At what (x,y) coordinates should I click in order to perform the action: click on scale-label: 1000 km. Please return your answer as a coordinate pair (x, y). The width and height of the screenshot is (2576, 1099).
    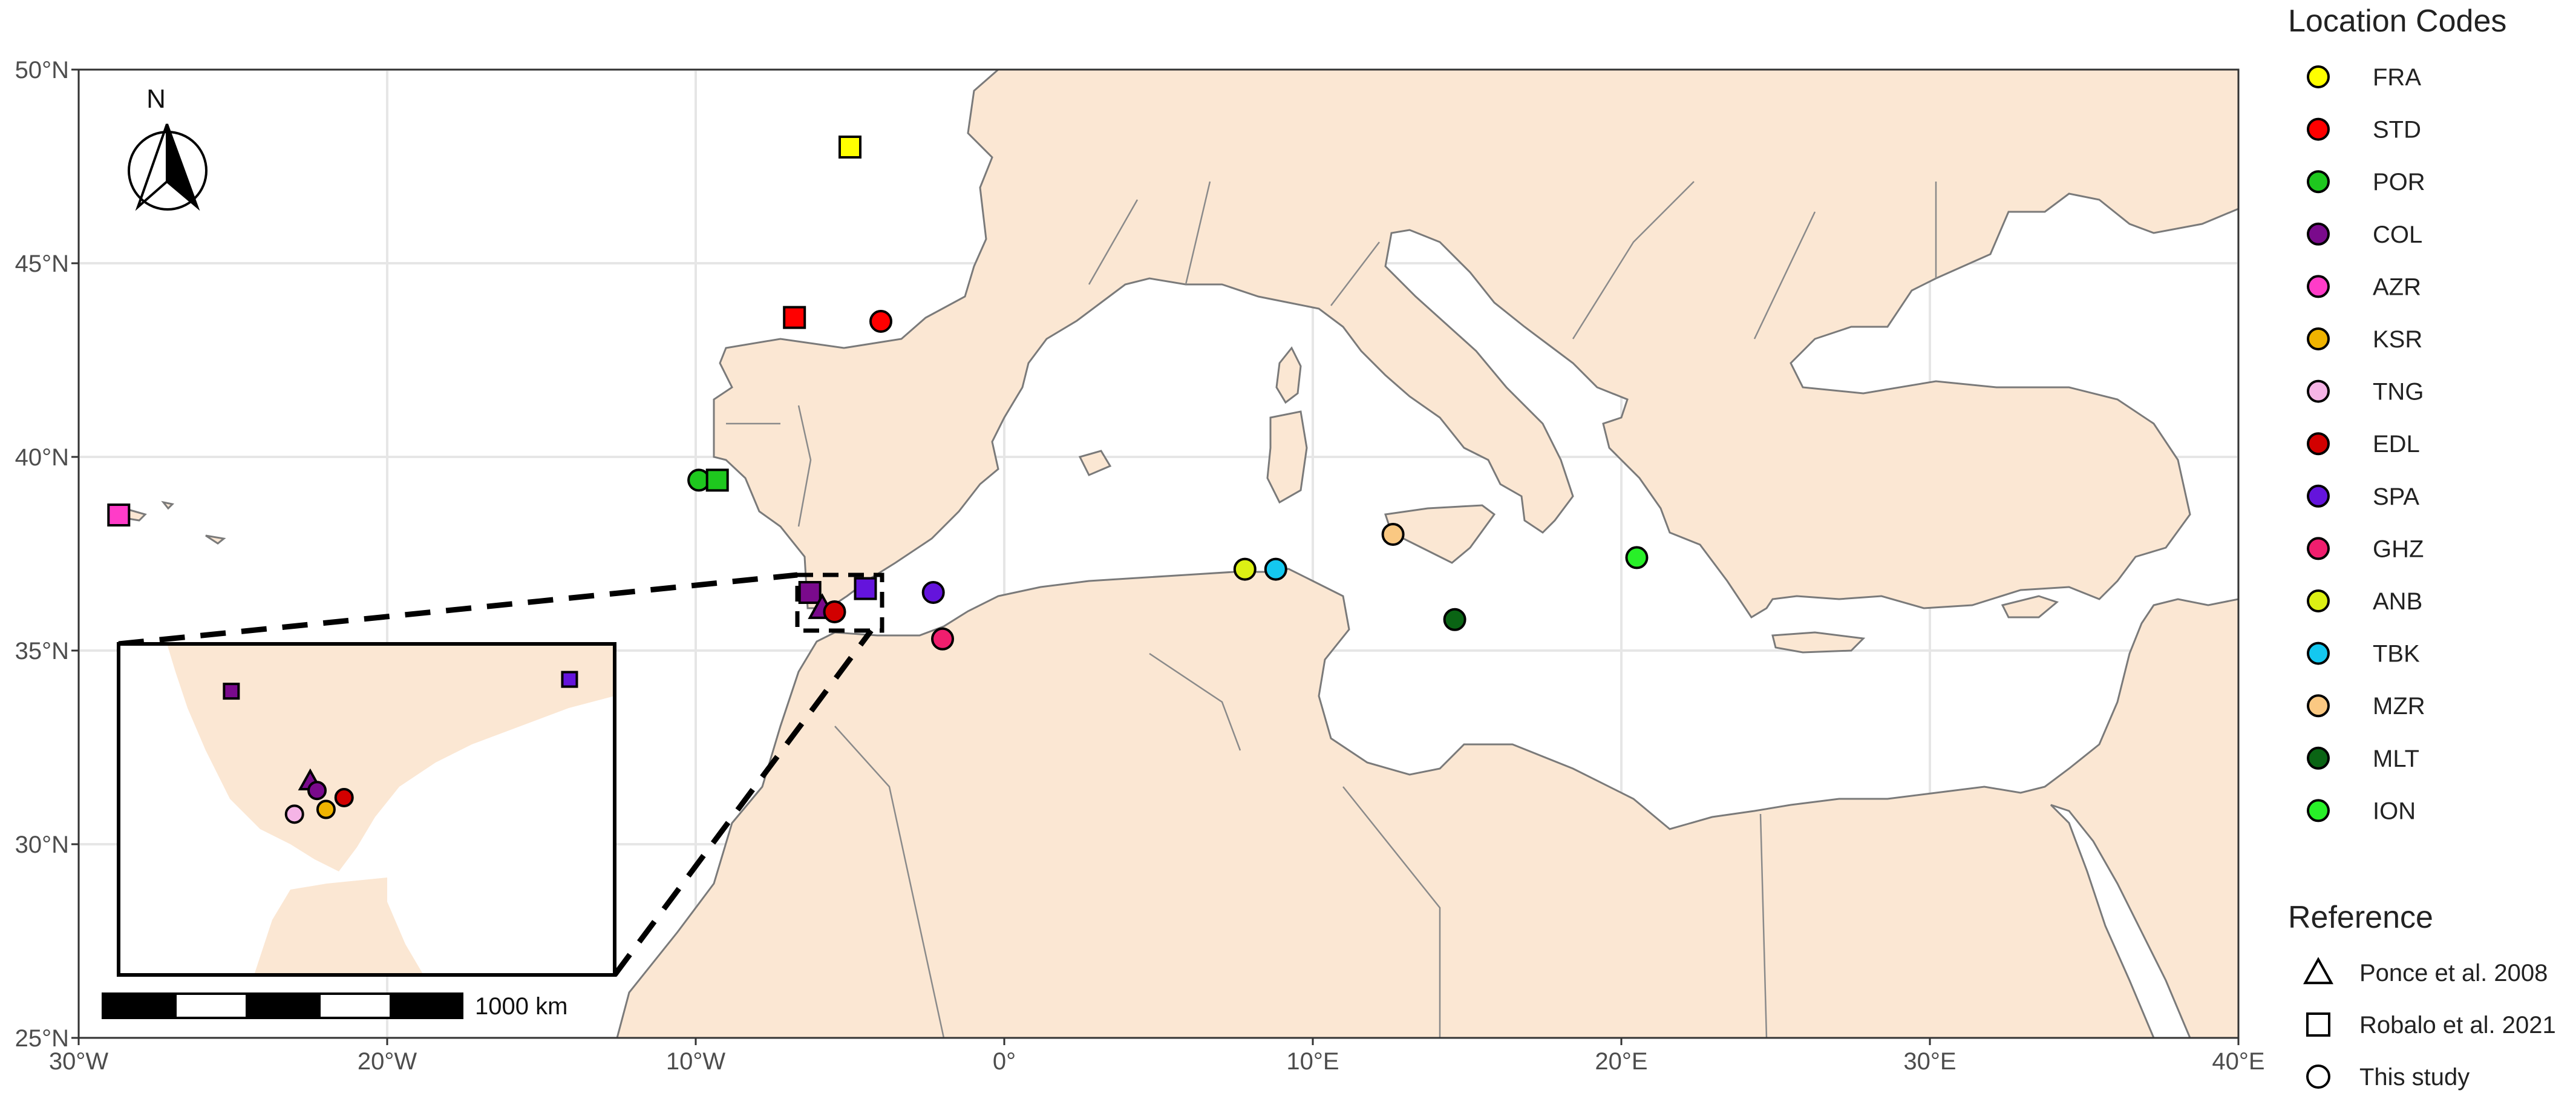
    Looking at the image, I should click on (521, 1006).